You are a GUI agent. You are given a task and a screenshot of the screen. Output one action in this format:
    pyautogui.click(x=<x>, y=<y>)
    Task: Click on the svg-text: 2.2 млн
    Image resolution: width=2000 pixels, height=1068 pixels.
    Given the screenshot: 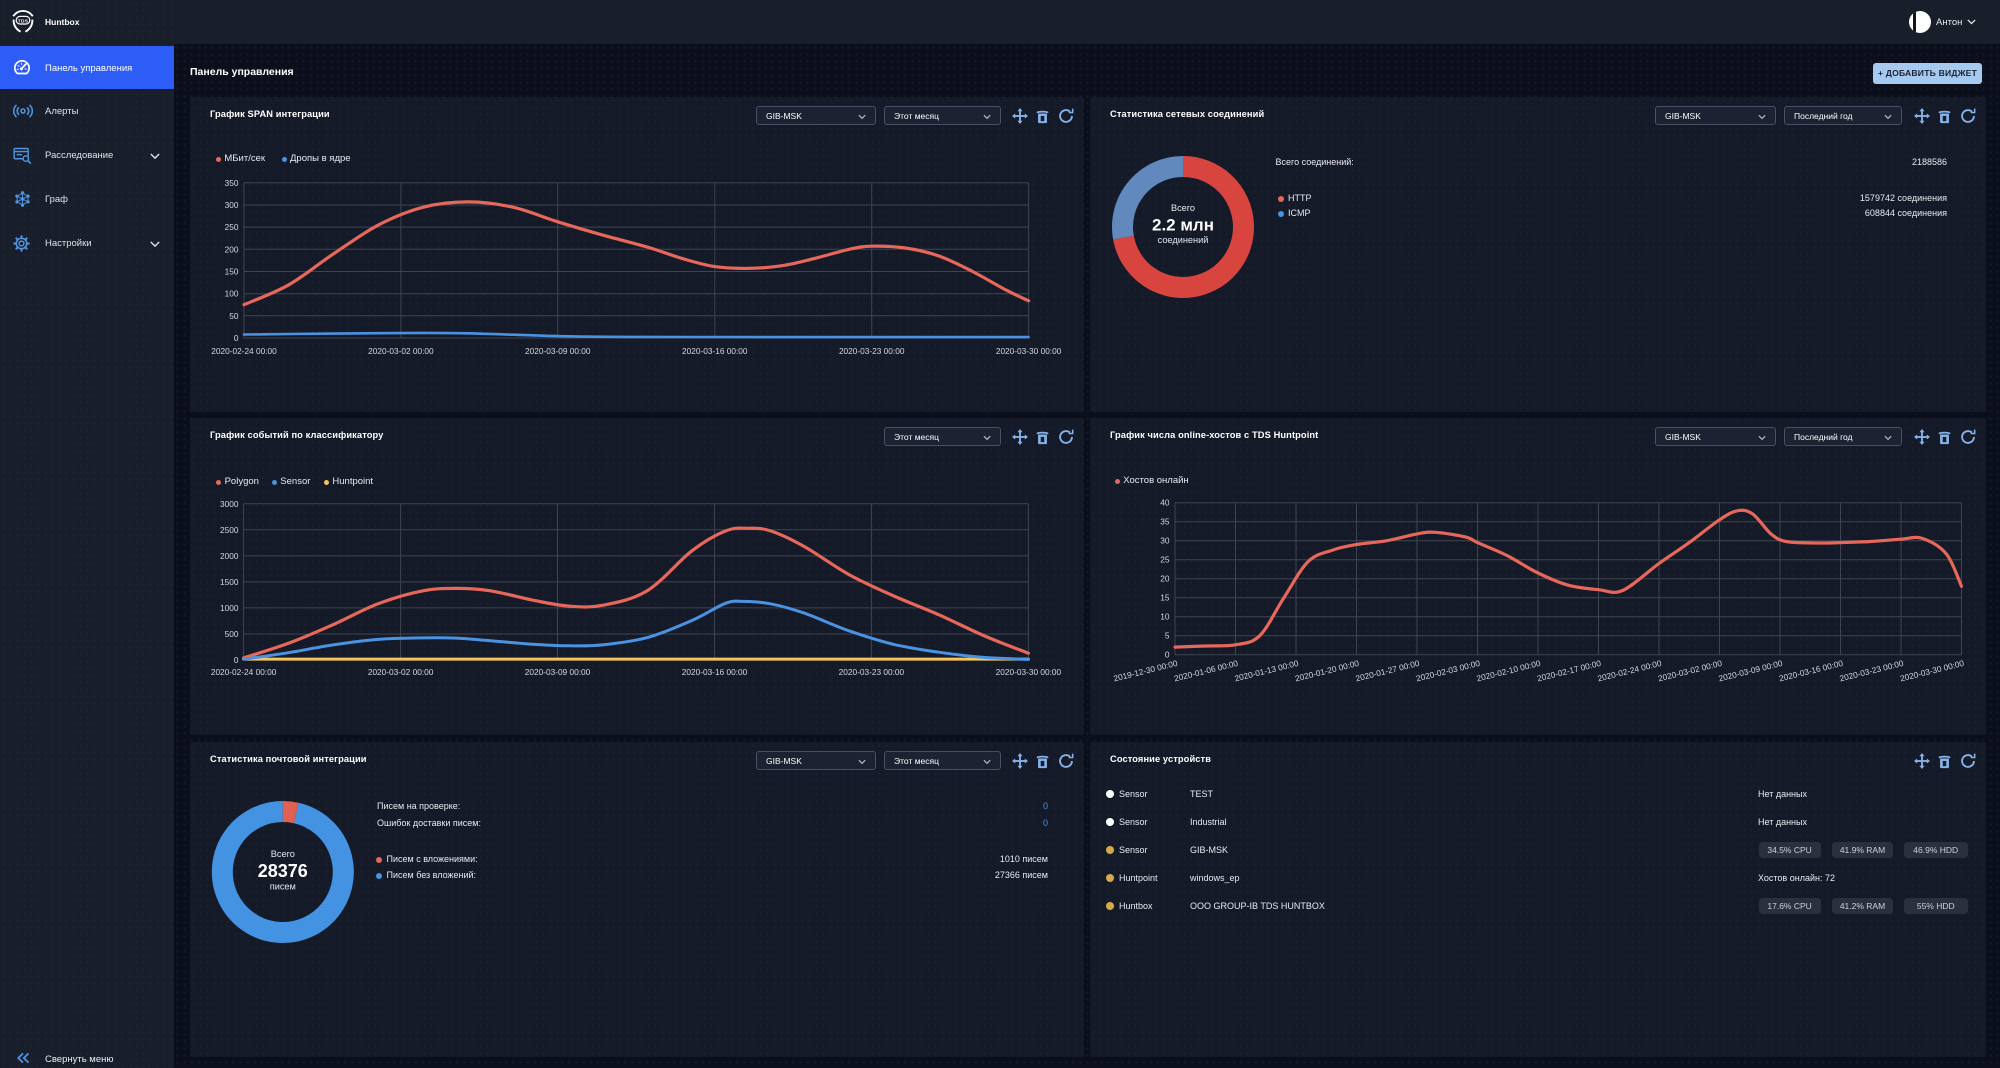 What is the action you would take?
    pyautogui.click(x=1183, y=225)
    